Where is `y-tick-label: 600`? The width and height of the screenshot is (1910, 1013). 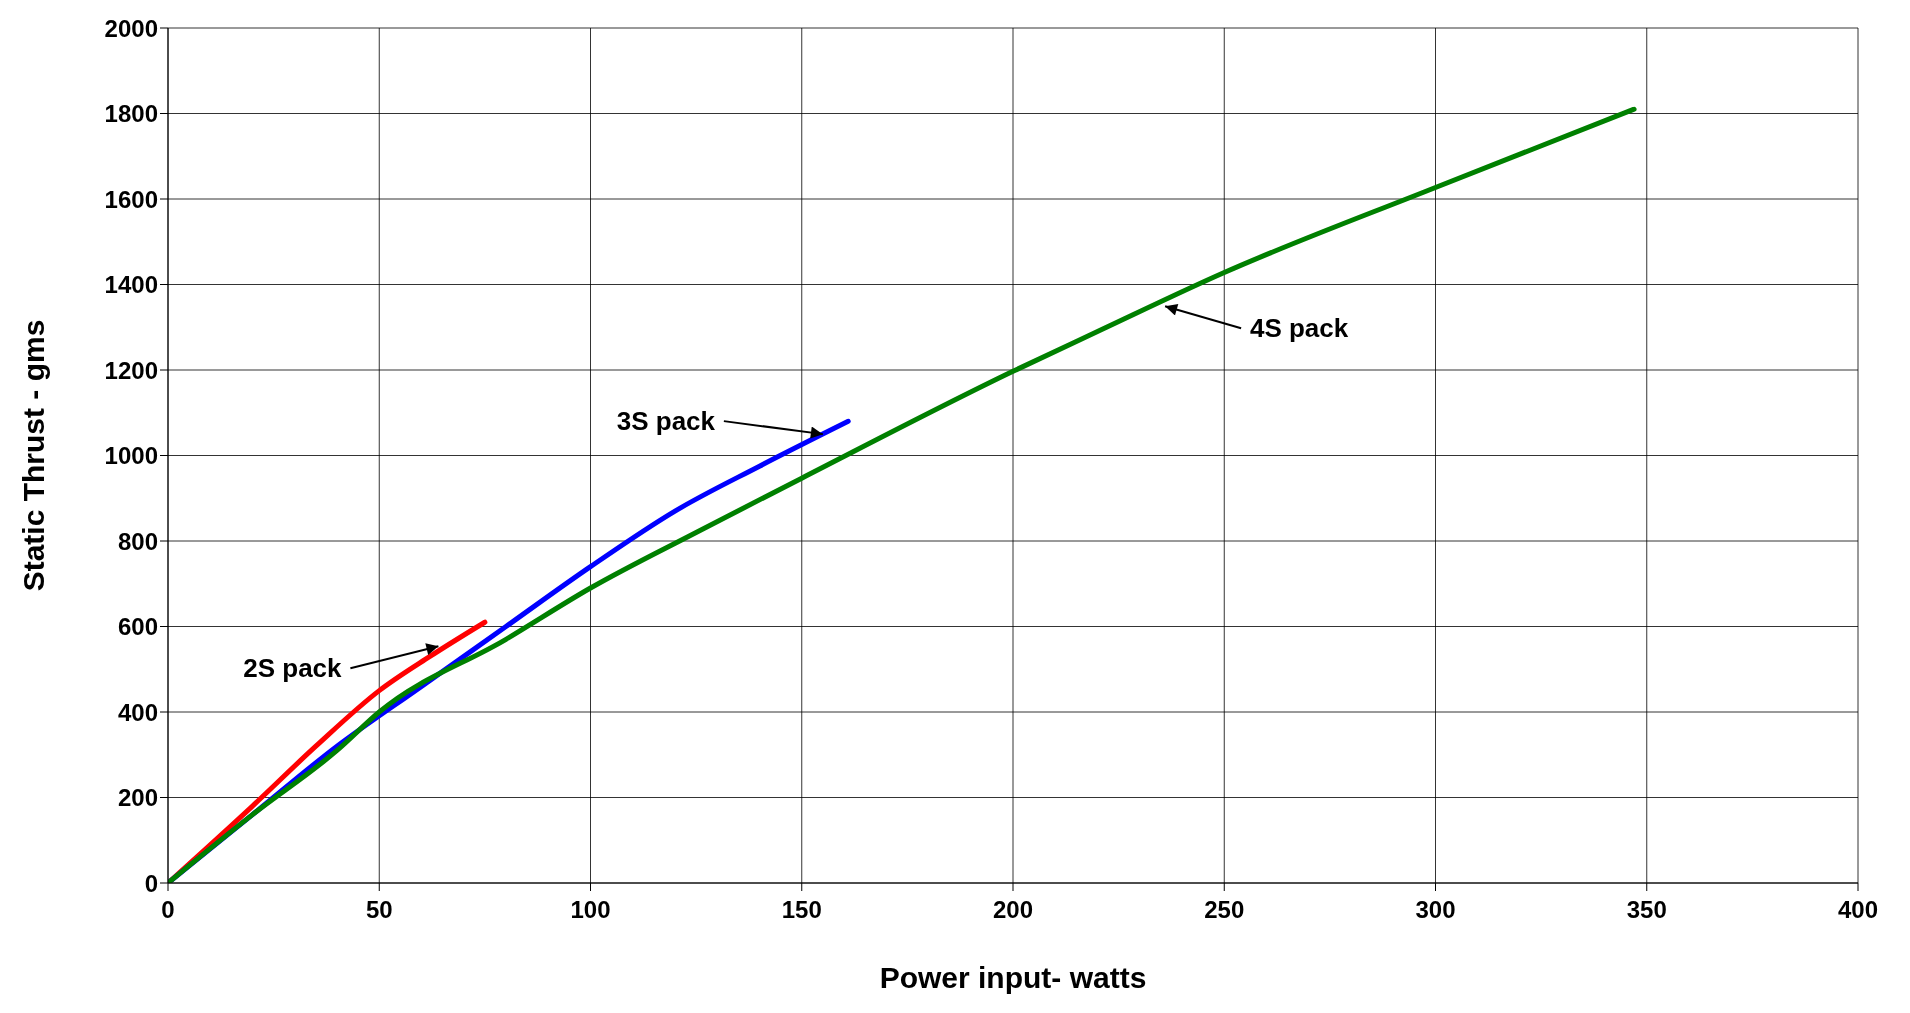
y-tick-label: 600 is located at coordinates (137, 627).